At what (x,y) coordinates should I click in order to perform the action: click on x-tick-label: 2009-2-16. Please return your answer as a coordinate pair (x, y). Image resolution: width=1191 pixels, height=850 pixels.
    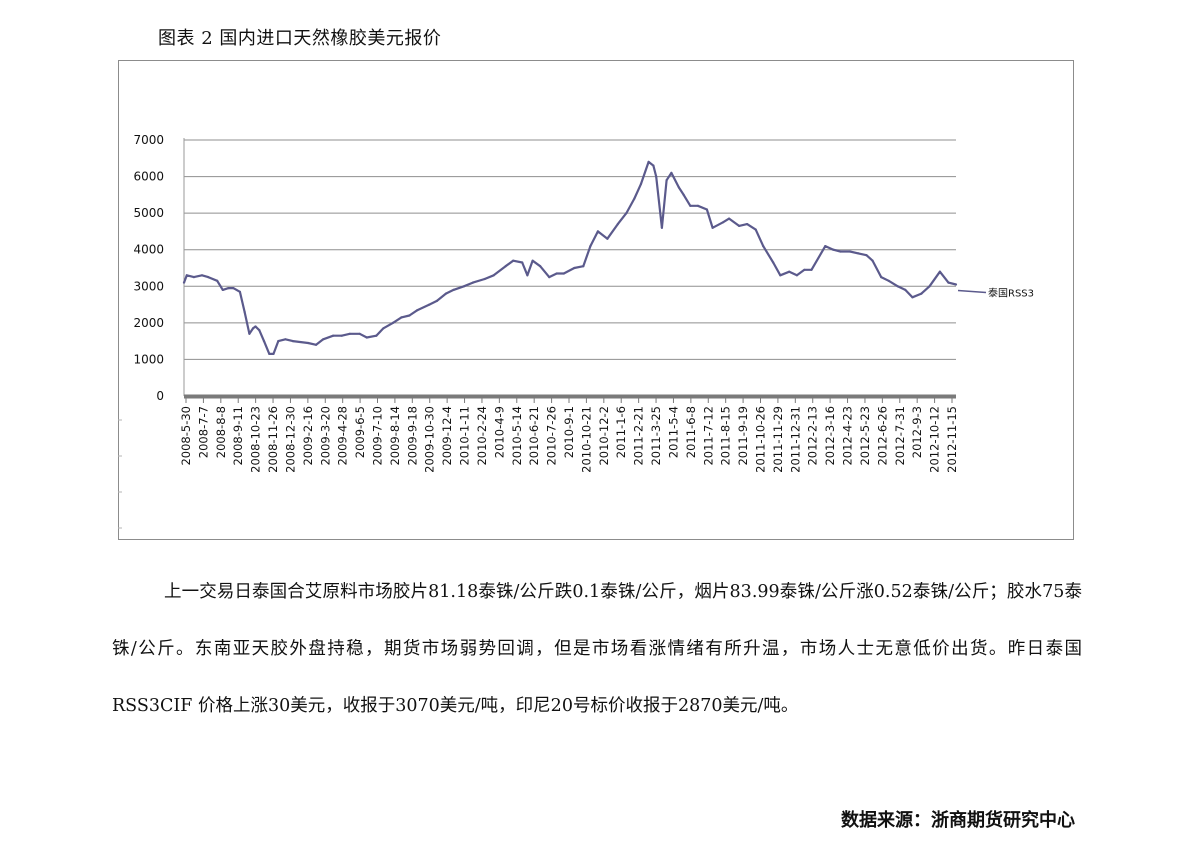
    Looking at the image, I should click on (308, 436).